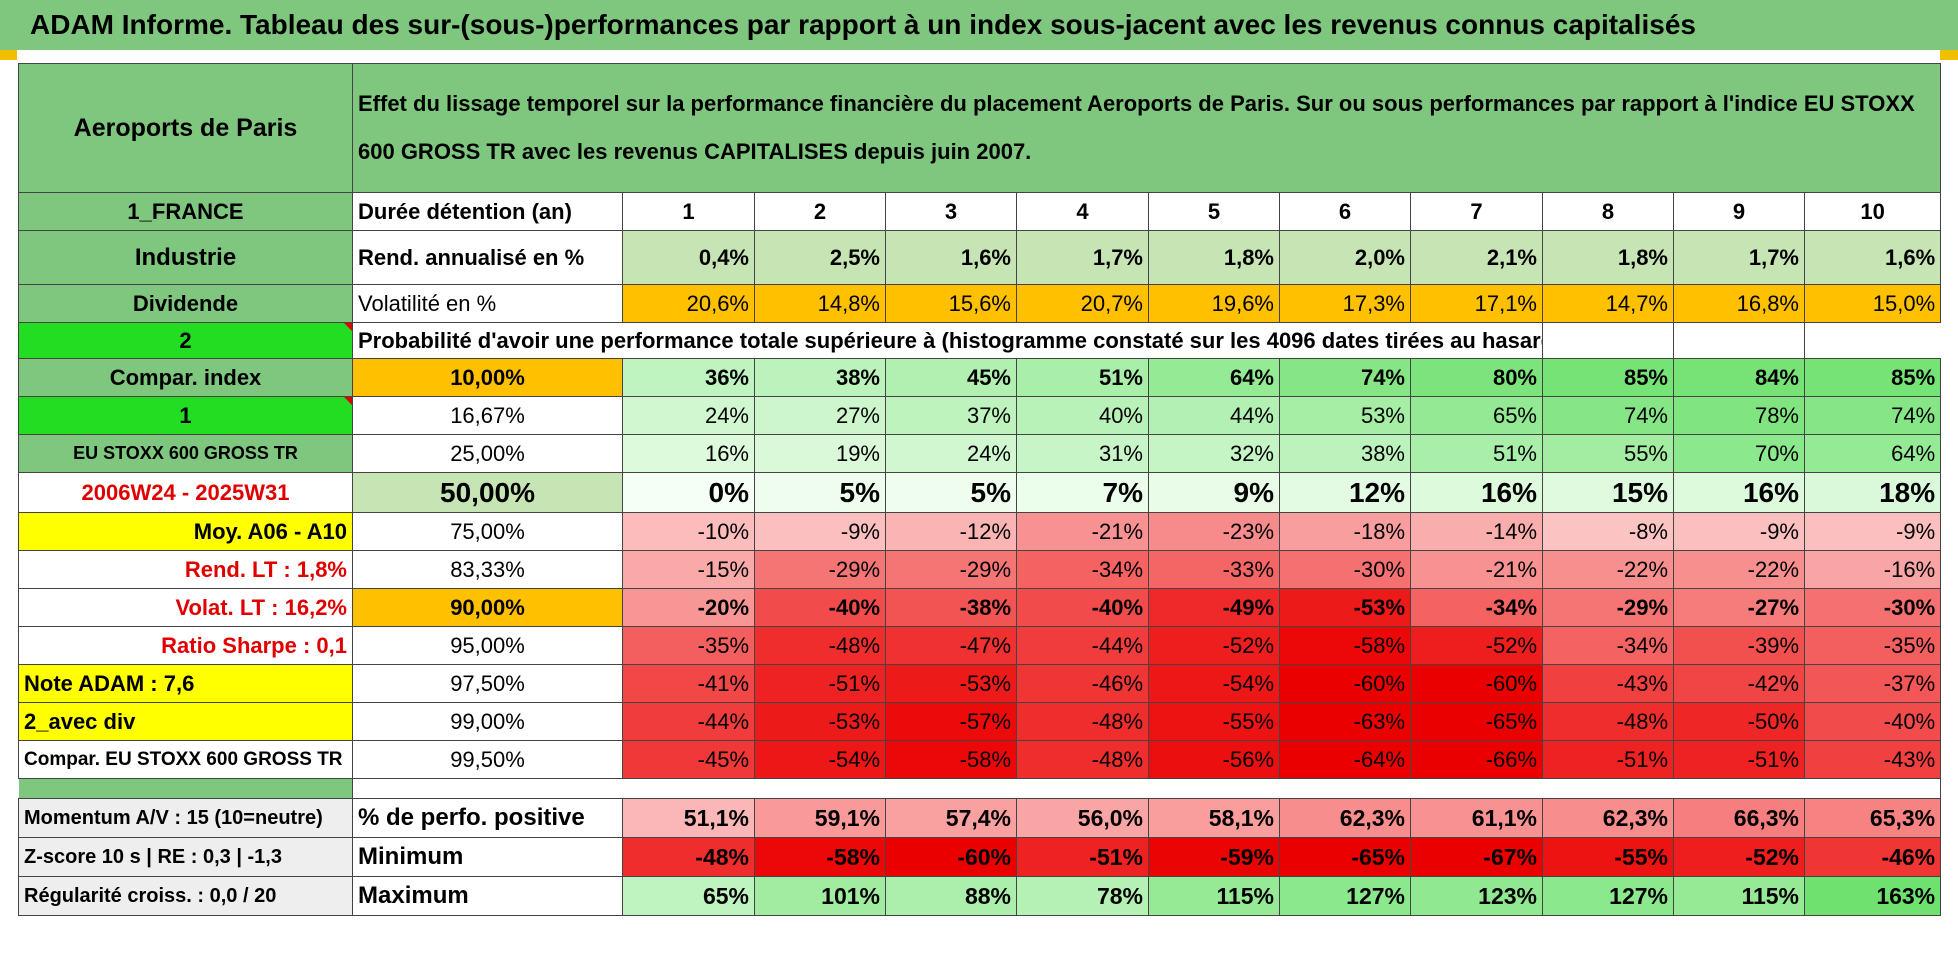  I want to click on positive-perf-cell: 59,1%, so click(820, 818).